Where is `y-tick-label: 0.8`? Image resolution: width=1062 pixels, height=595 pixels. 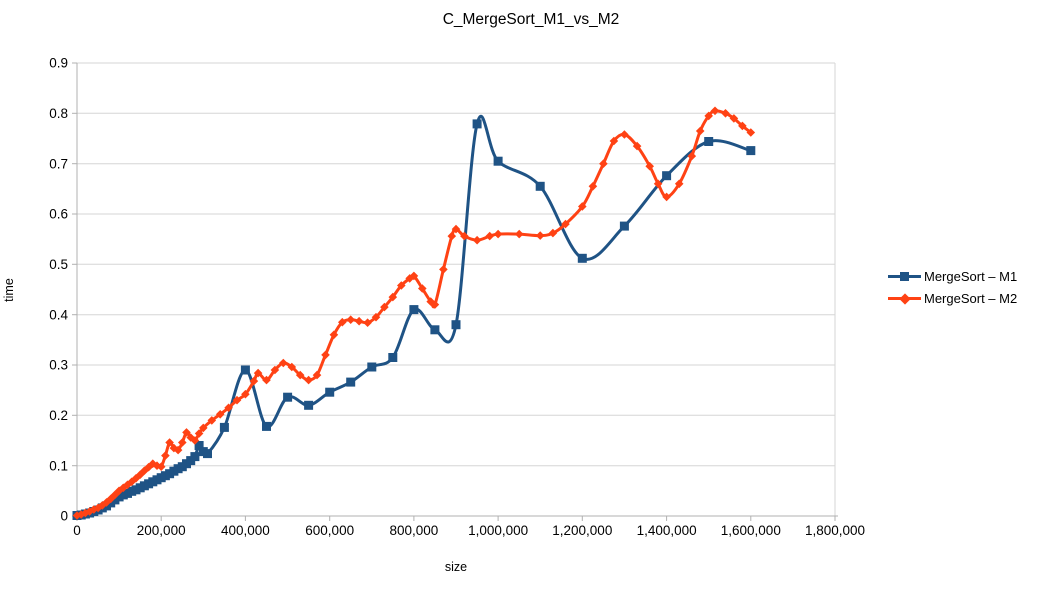
y-tick-label: 0.8 is located at coordinates (58, 113).